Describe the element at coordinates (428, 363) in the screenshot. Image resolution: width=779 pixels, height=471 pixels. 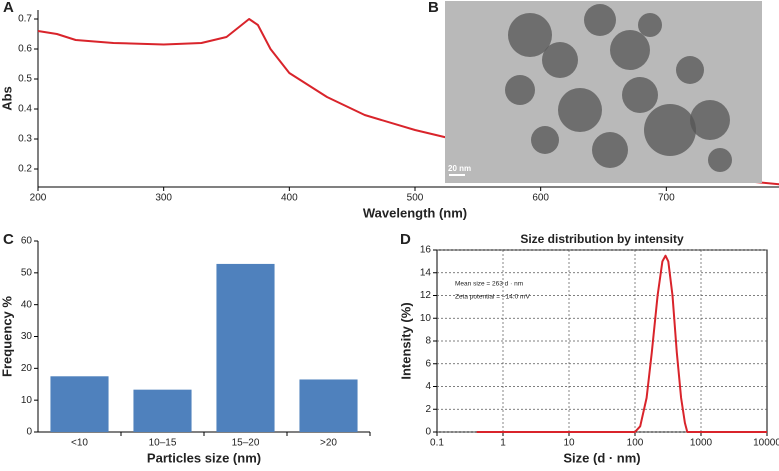
I see `y-tick-label: 6` at that location.